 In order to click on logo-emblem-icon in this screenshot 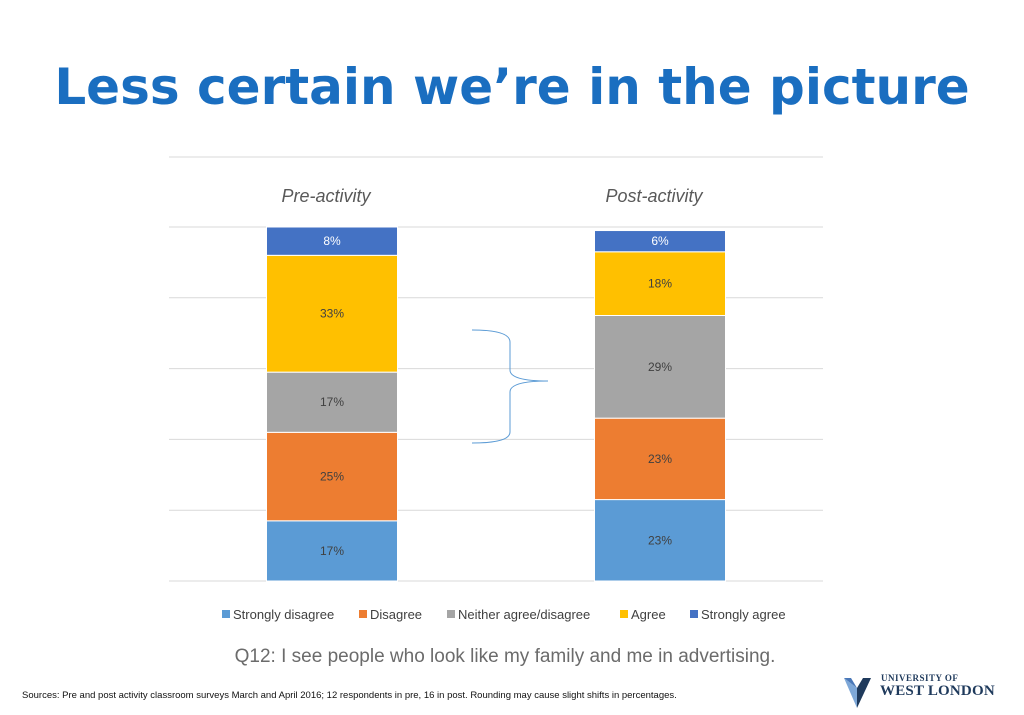, I will do `click(857, 693)`.